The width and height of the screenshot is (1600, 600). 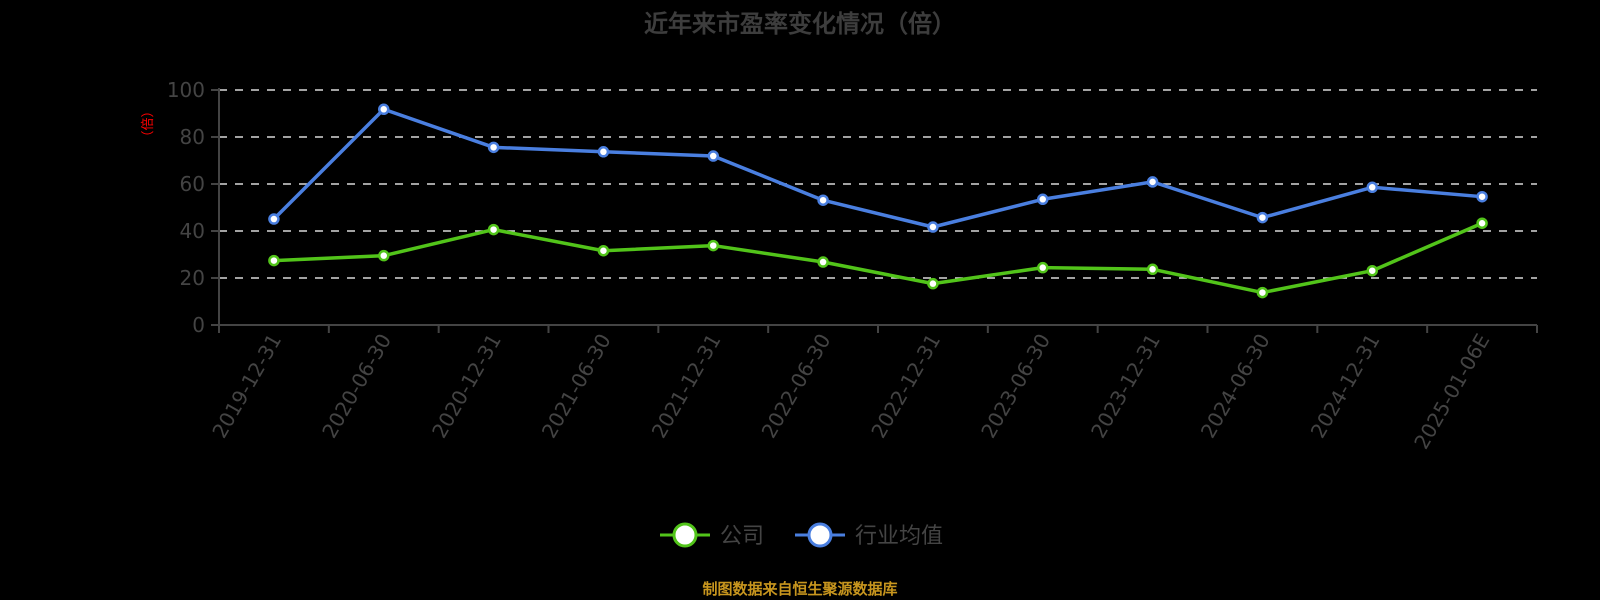 What do you see at coordinates (576, 386) in the screenshot?
I see `x-tick-label: 2021-06-30` at bounding box center [576, 386].